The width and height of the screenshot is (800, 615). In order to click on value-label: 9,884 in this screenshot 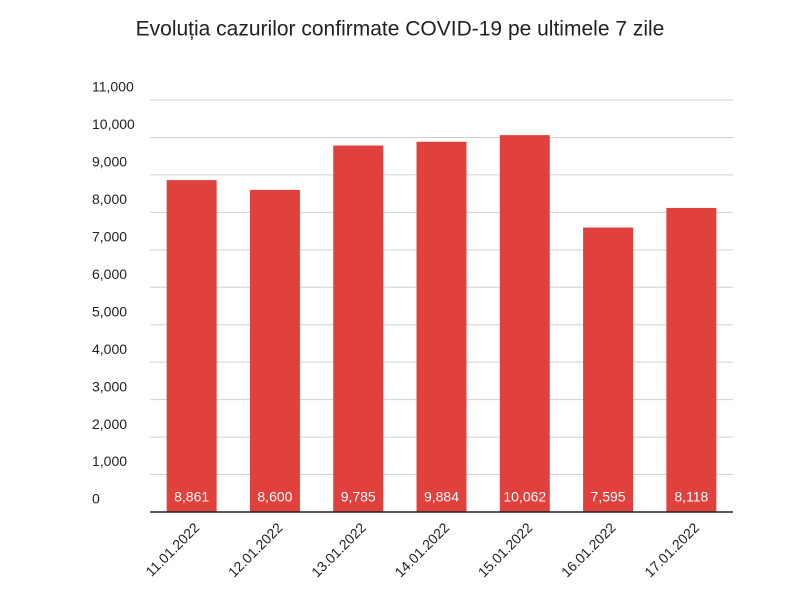, I will do `click(441, 497)`.